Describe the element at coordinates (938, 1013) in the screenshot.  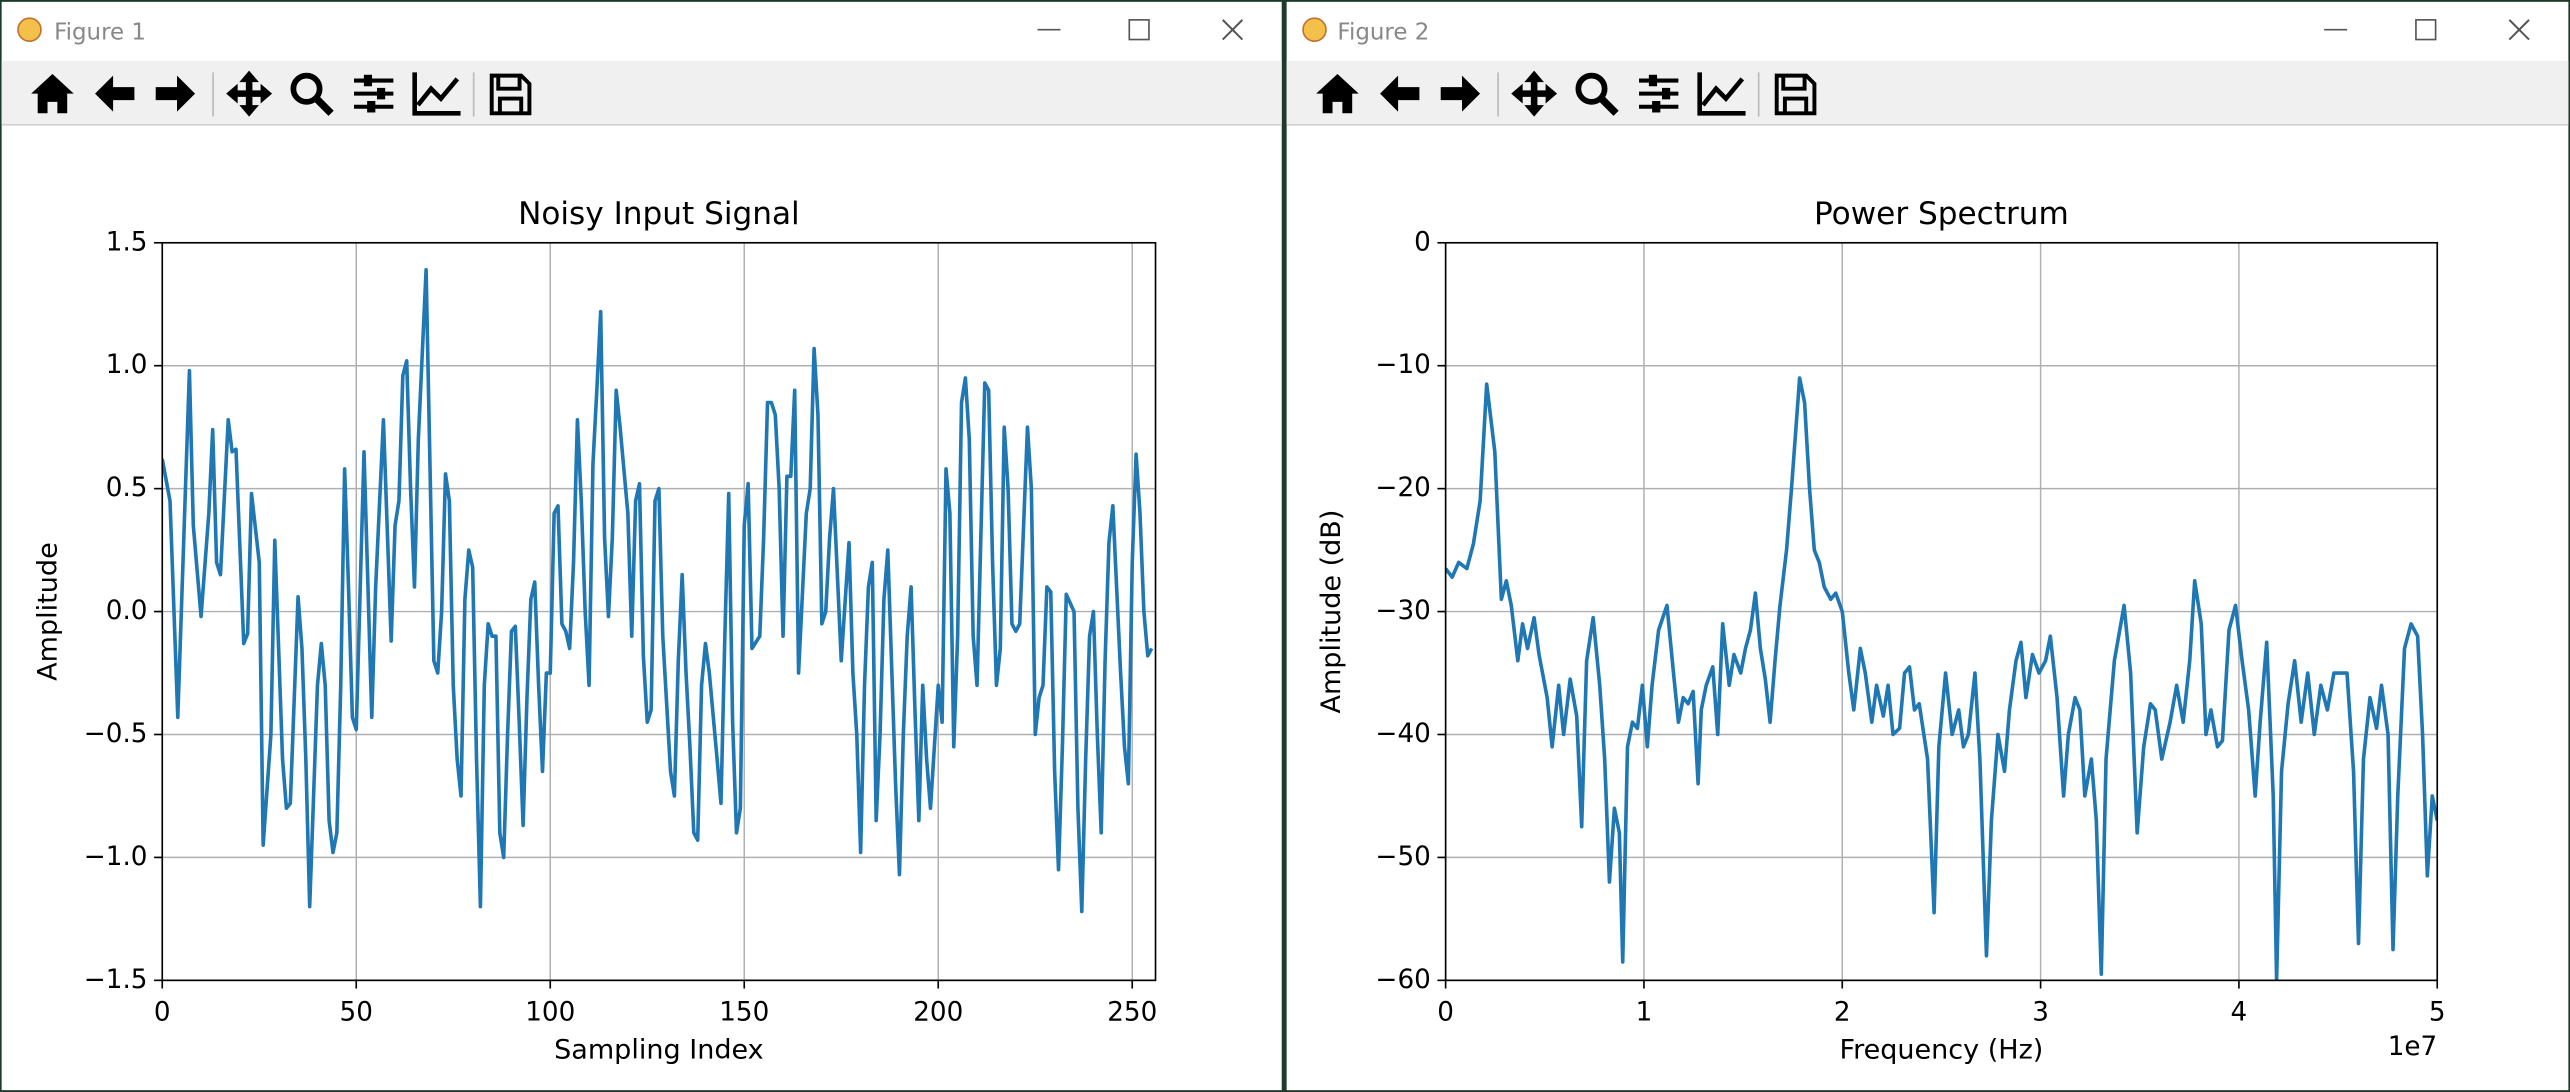
I see `x-tick-label: 200` at that location.